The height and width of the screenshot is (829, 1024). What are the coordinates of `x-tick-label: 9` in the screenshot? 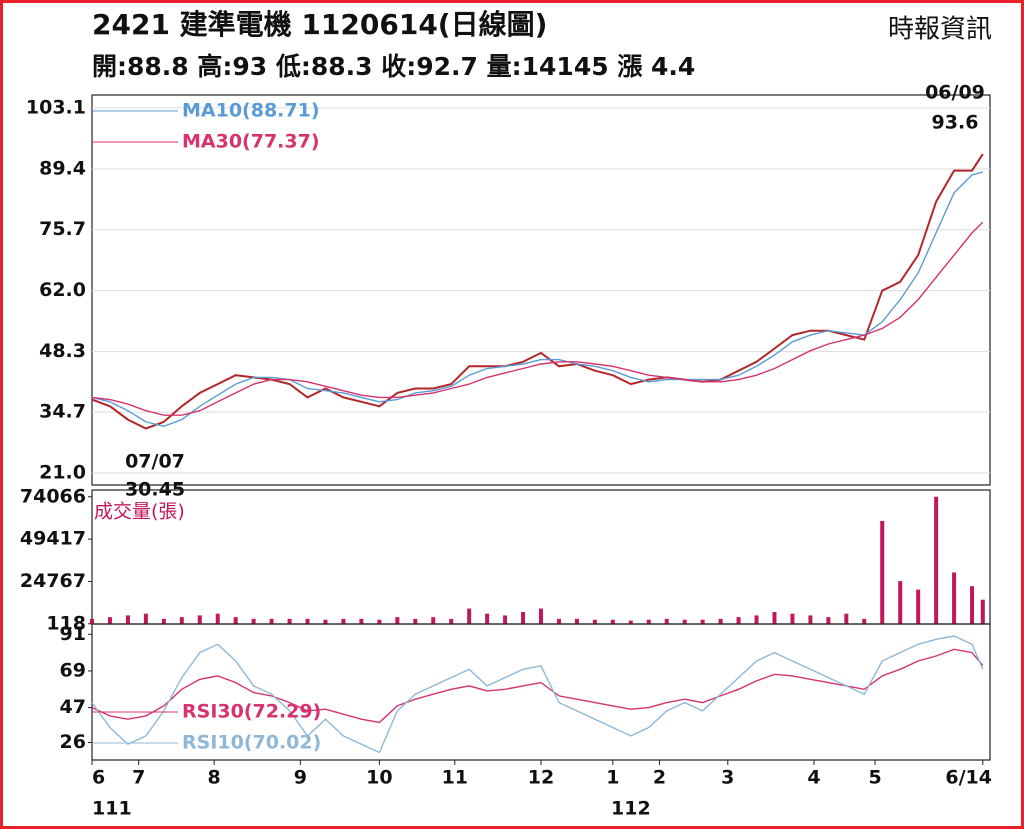 It's located at (300, 778).